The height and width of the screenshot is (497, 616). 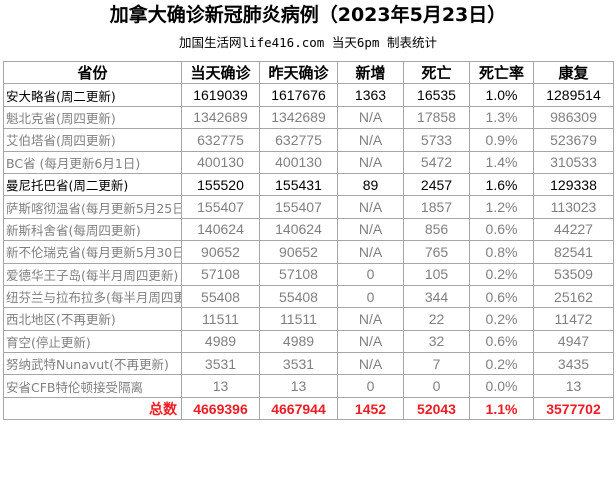 I want to click on header-death-rate: 死亡率, so click(x=501, y=72).